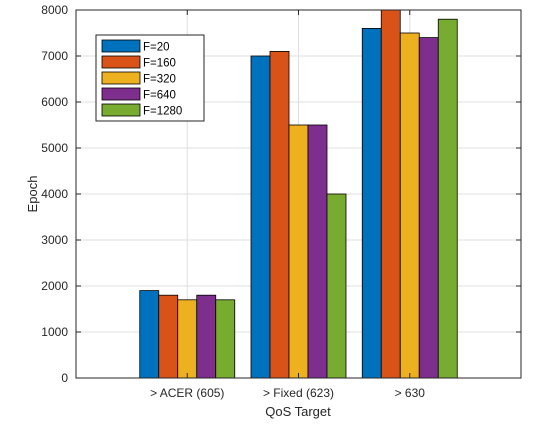 The image size is (536, 430). I want to click on y-tick-label: 3000, so click(54, 240).